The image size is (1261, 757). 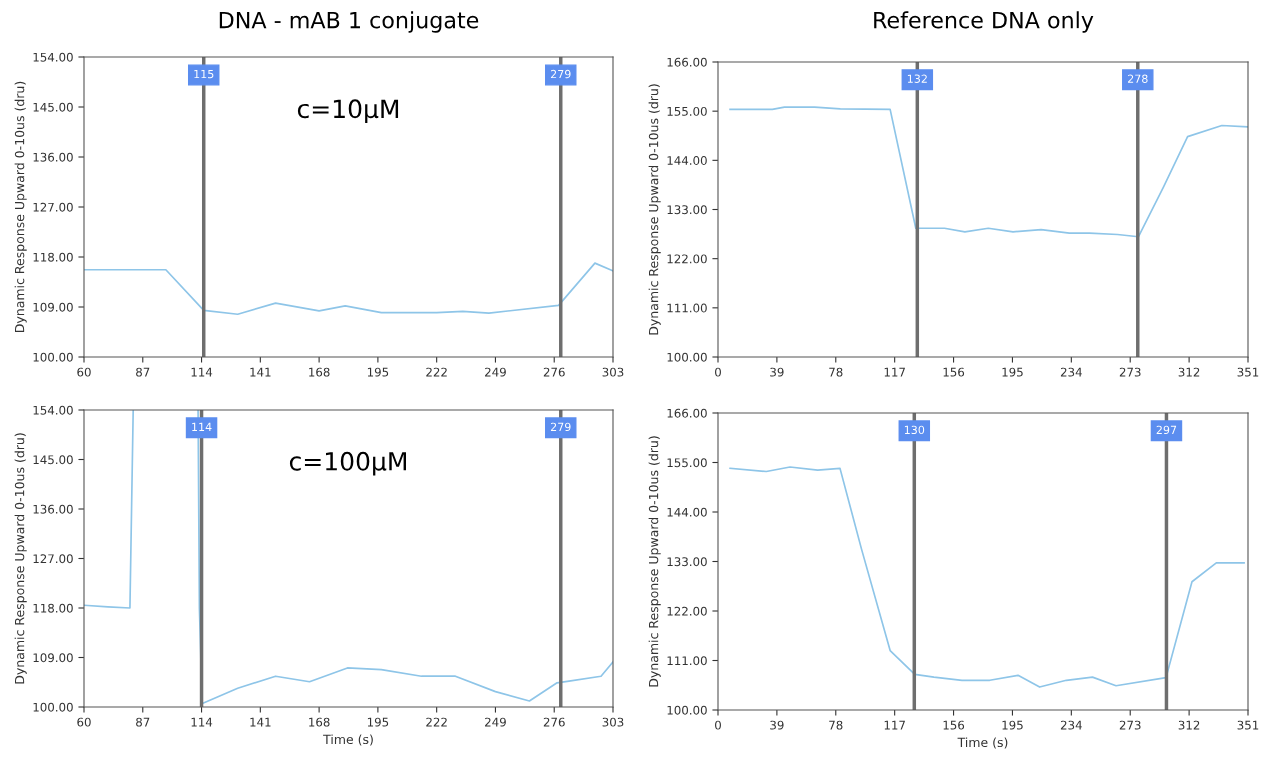 What do you see at coordinates (984, 22) in the screenshot?
I see `chart-title: Reference DNA only` at bounding box center [984, 22].